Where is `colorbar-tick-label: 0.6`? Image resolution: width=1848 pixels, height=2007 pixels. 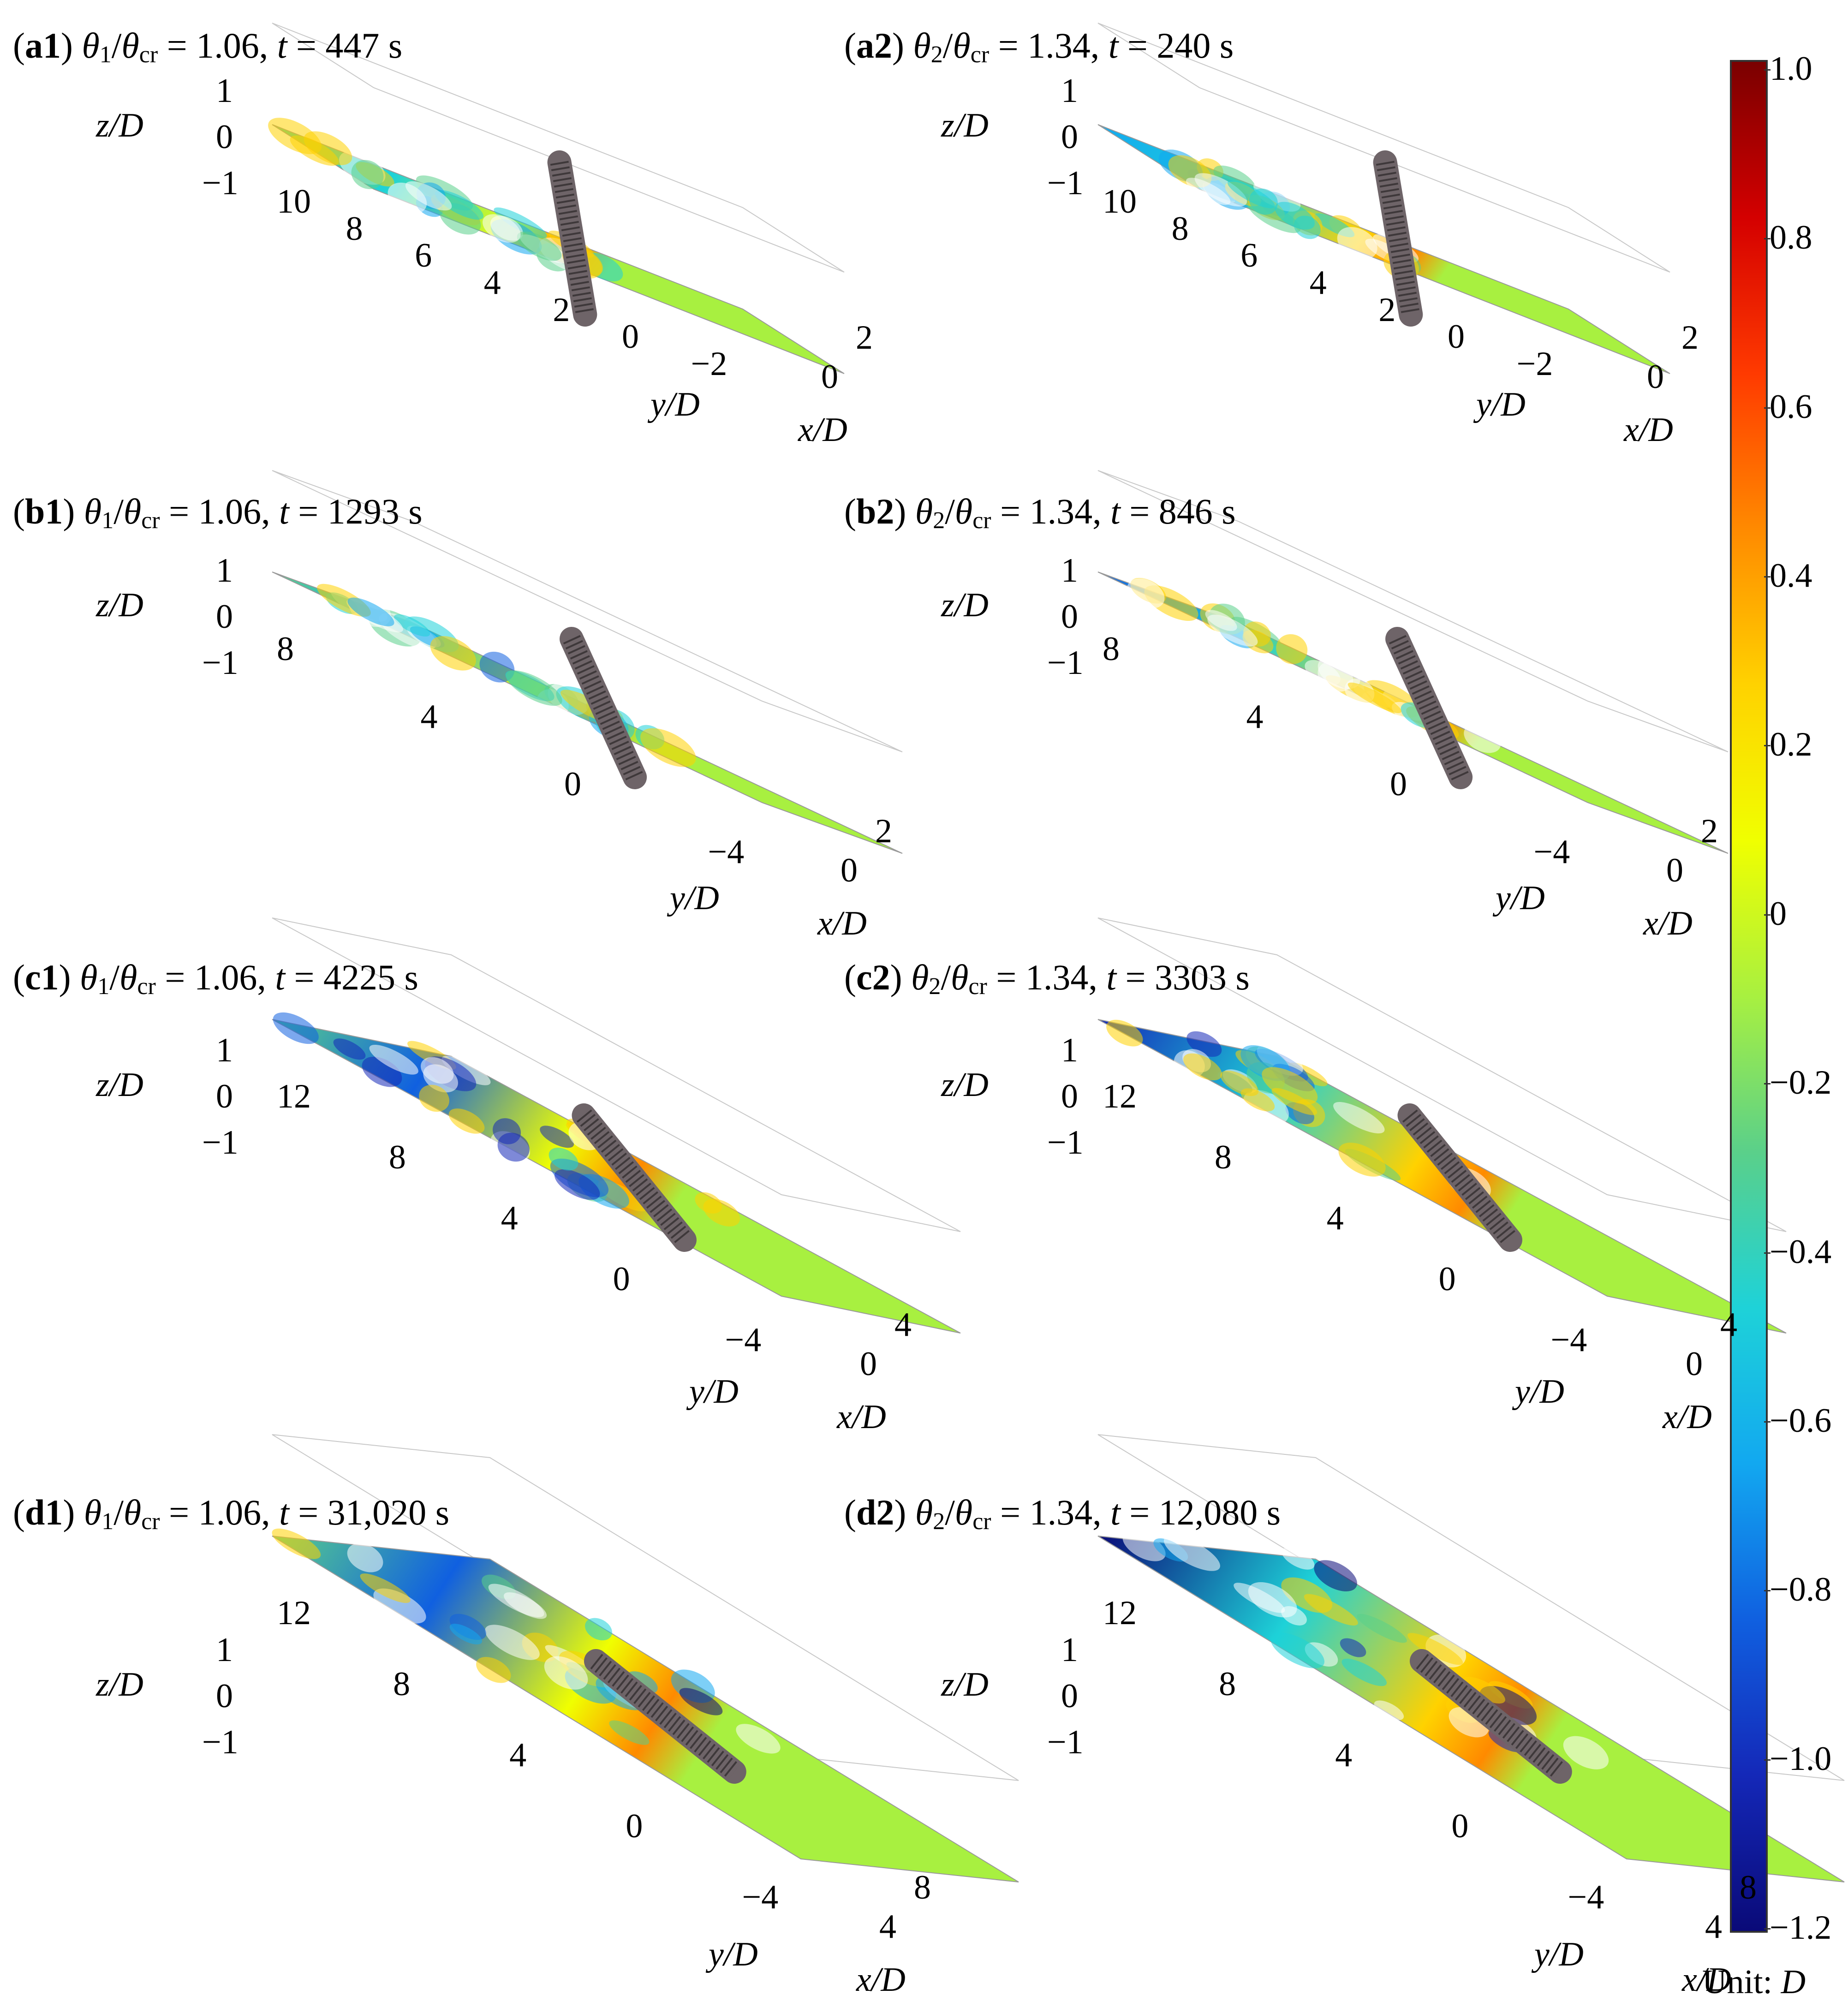 colorbar-tick-label: 0.6 is located at coordinates (1791, 406).